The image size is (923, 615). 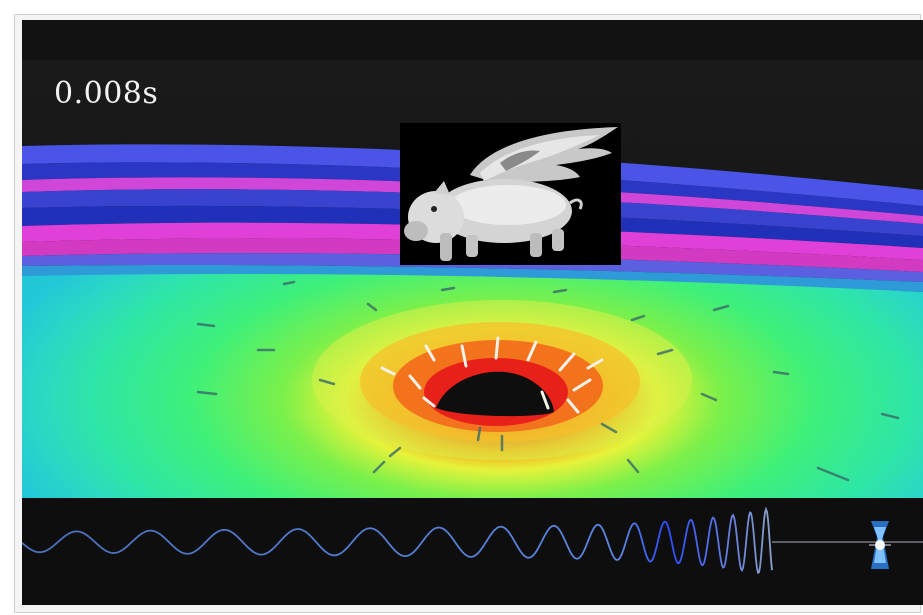 I want to click on waveform-chart, so click(x=472, y=540).